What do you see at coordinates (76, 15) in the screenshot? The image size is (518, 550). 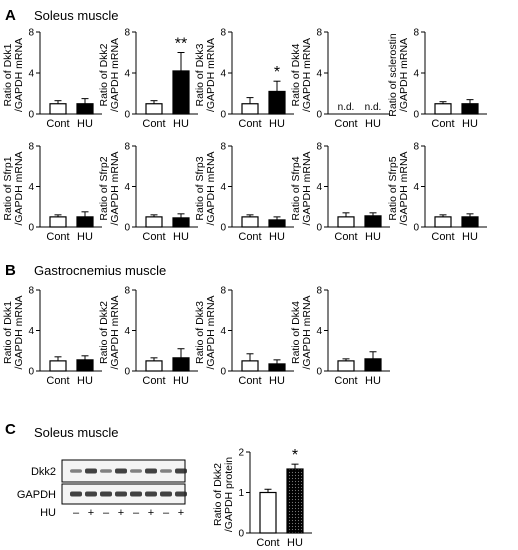 I see `panel-title-a: Soleus muscle` at bounding box center [76, 15].